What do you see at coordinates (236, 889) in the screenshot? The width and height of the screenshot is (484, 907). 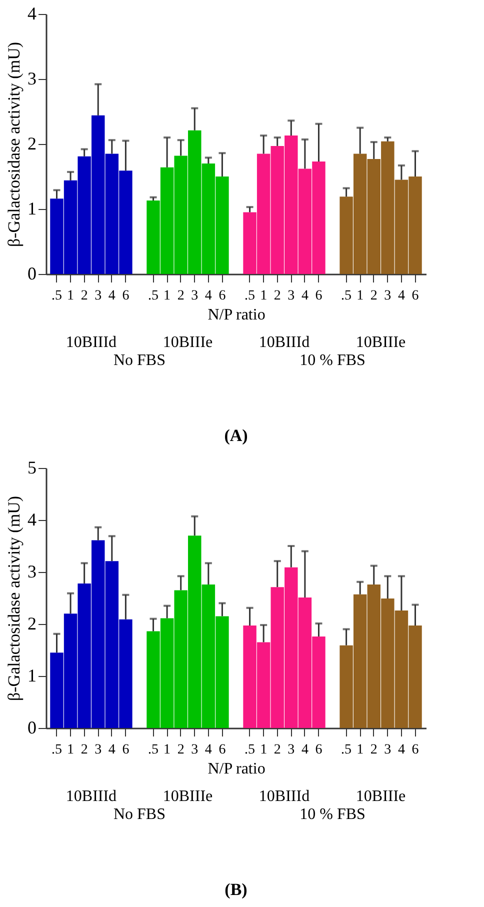 I see `text: (B)` at bounding box center [236, 889].